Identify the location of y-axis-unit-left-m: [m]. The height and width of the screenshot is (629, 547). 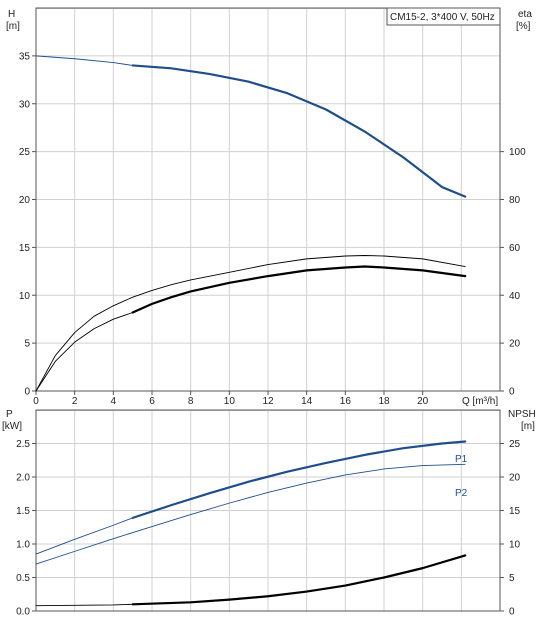
(13, 26).